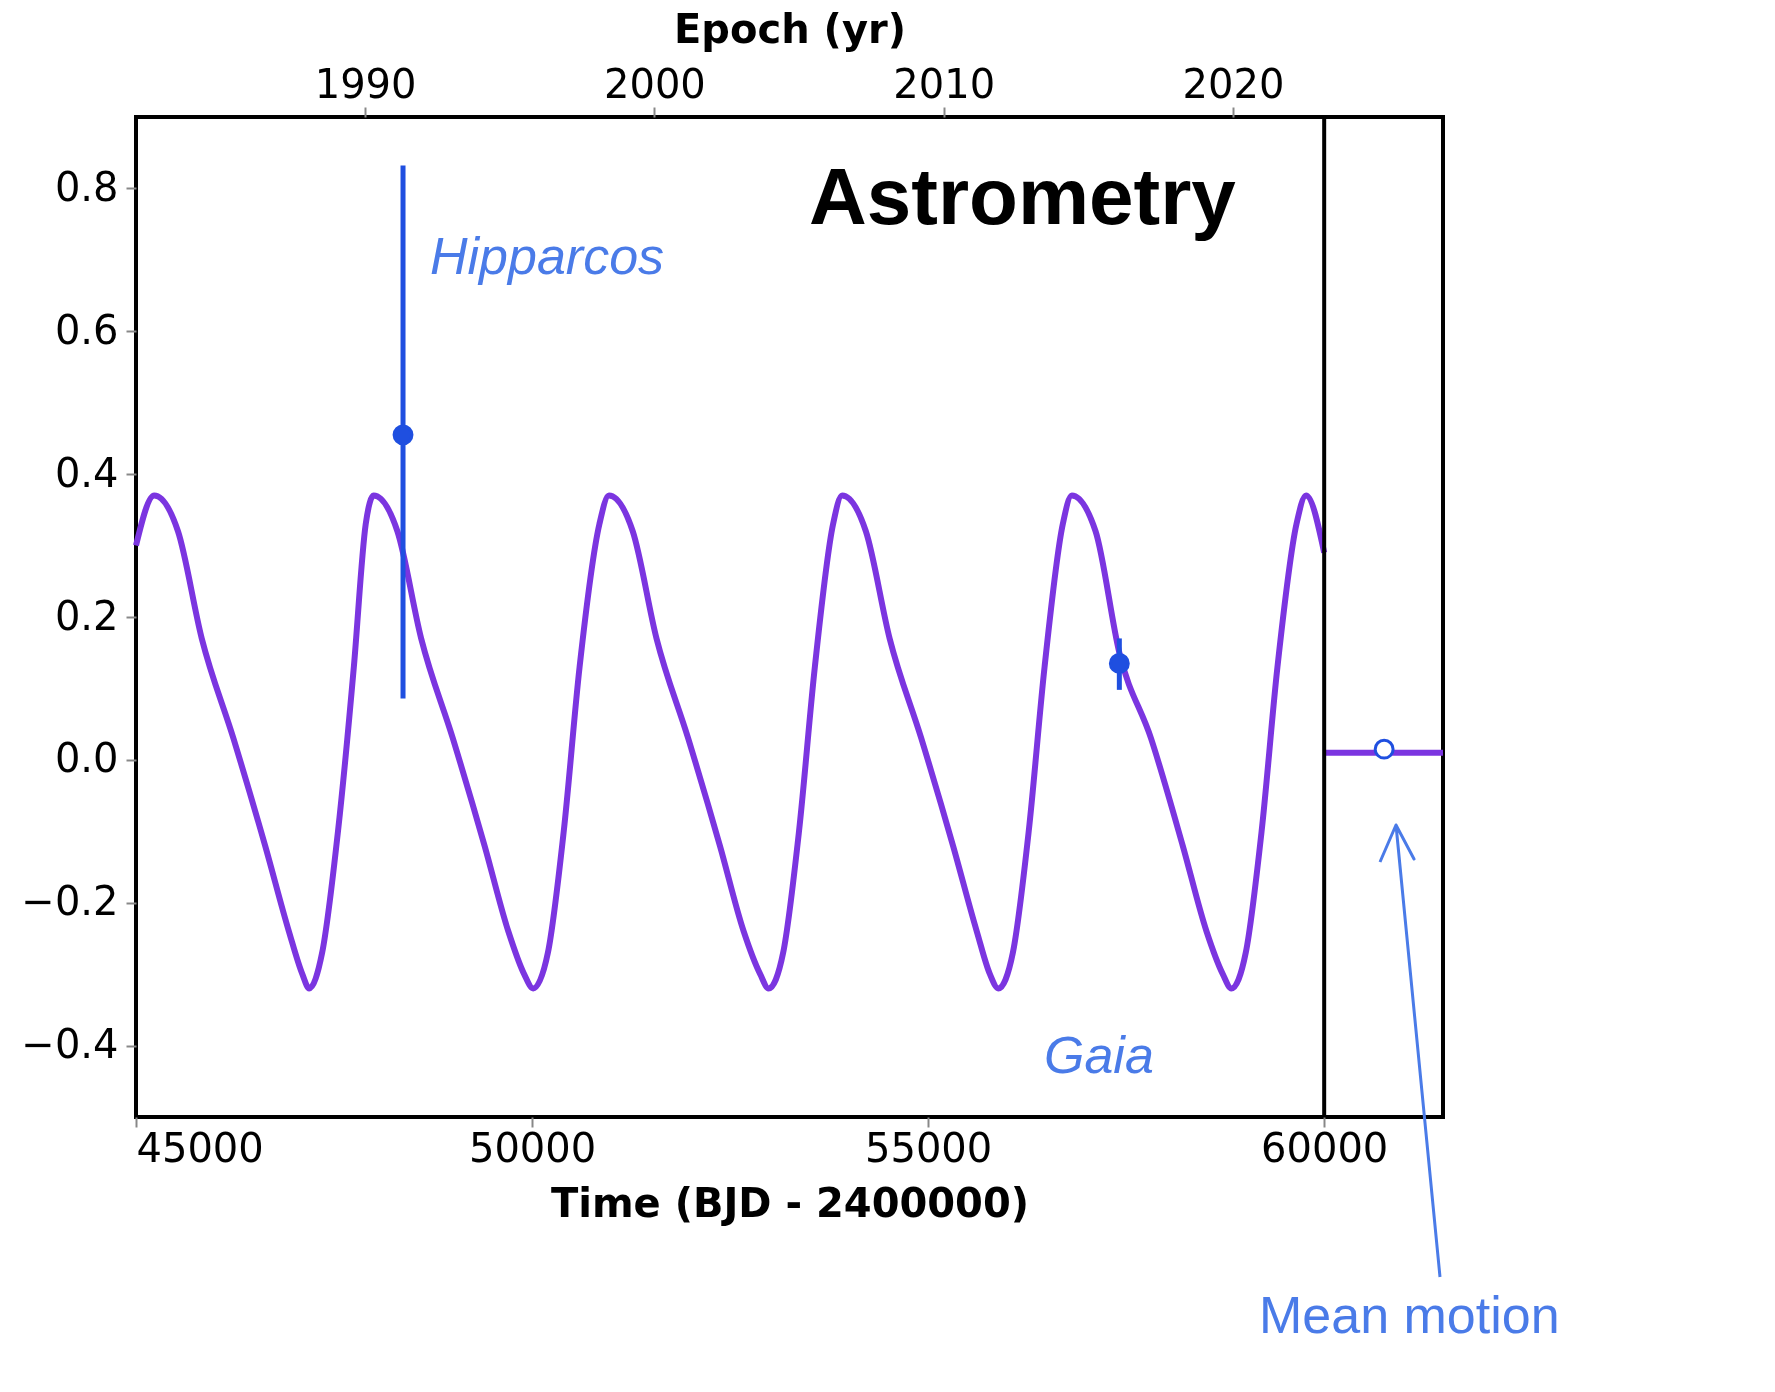 This screenshot has width=1775, height=1392. What do you see at coordinates (70, 1044) in the screenshot?
I see `y-tick-label: −0.4` at bounding box center [70, 1044].